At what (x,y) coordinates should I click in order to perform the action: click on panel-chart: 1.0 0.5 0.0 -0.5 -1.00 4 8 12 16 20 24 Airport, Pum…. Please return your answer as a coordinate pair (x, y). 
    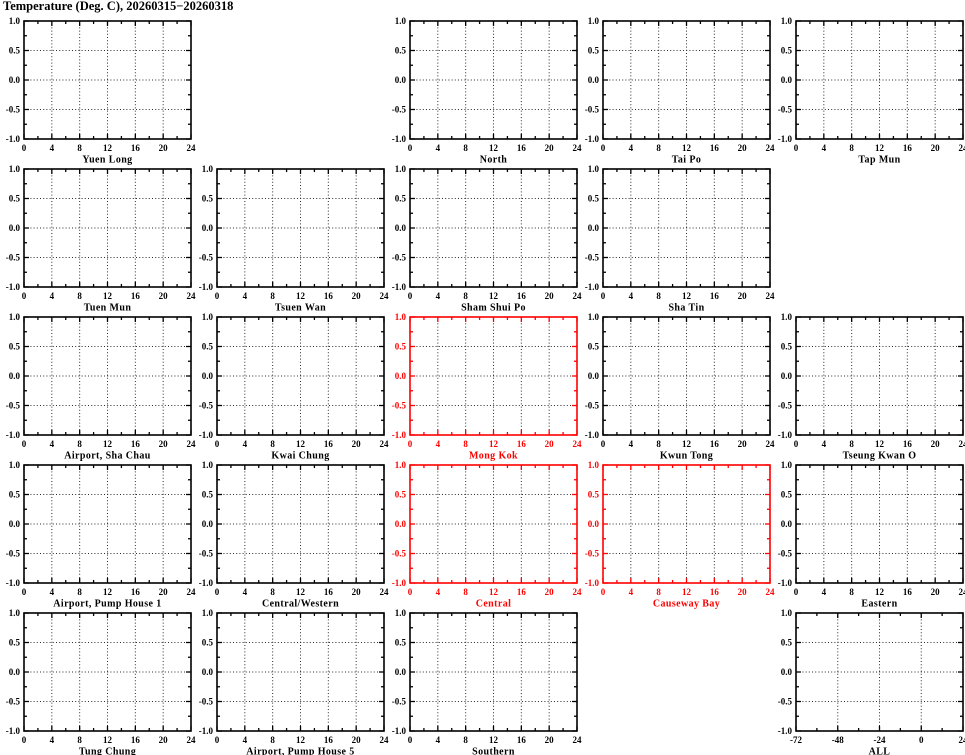
    Looking at the image, I should click on (101, 535).